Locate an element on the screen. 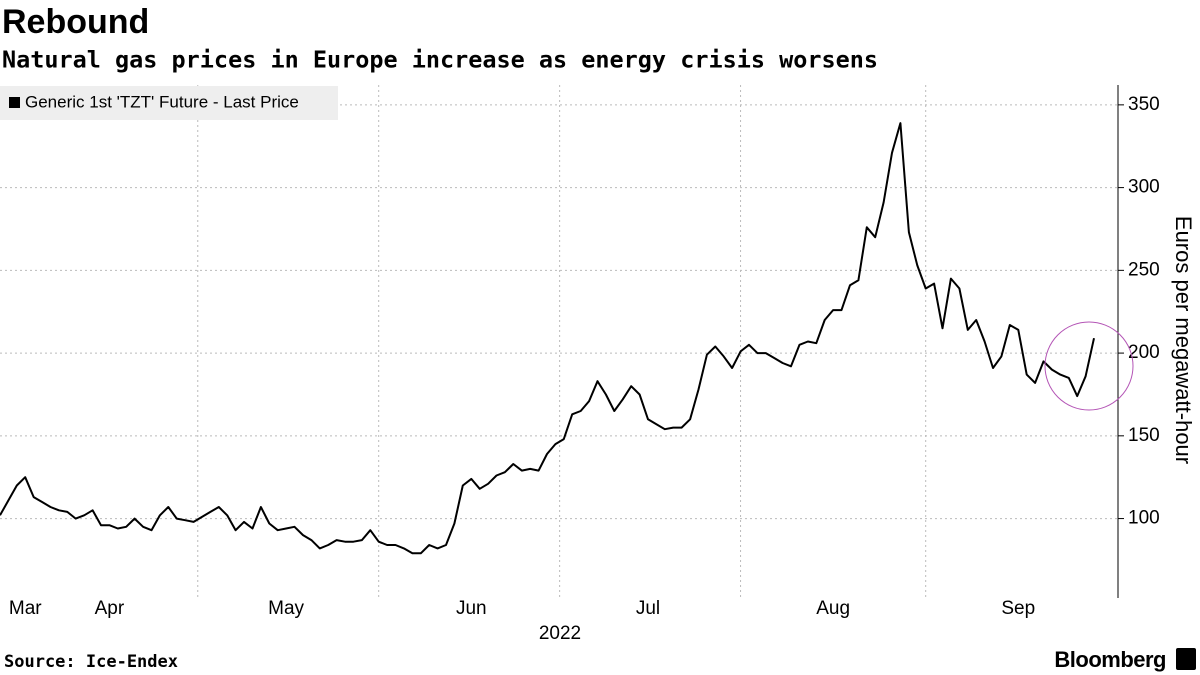 The width and height of the screenshot is (1200, 675). x-tick-label: Aug is located at coordinates (833, 608).